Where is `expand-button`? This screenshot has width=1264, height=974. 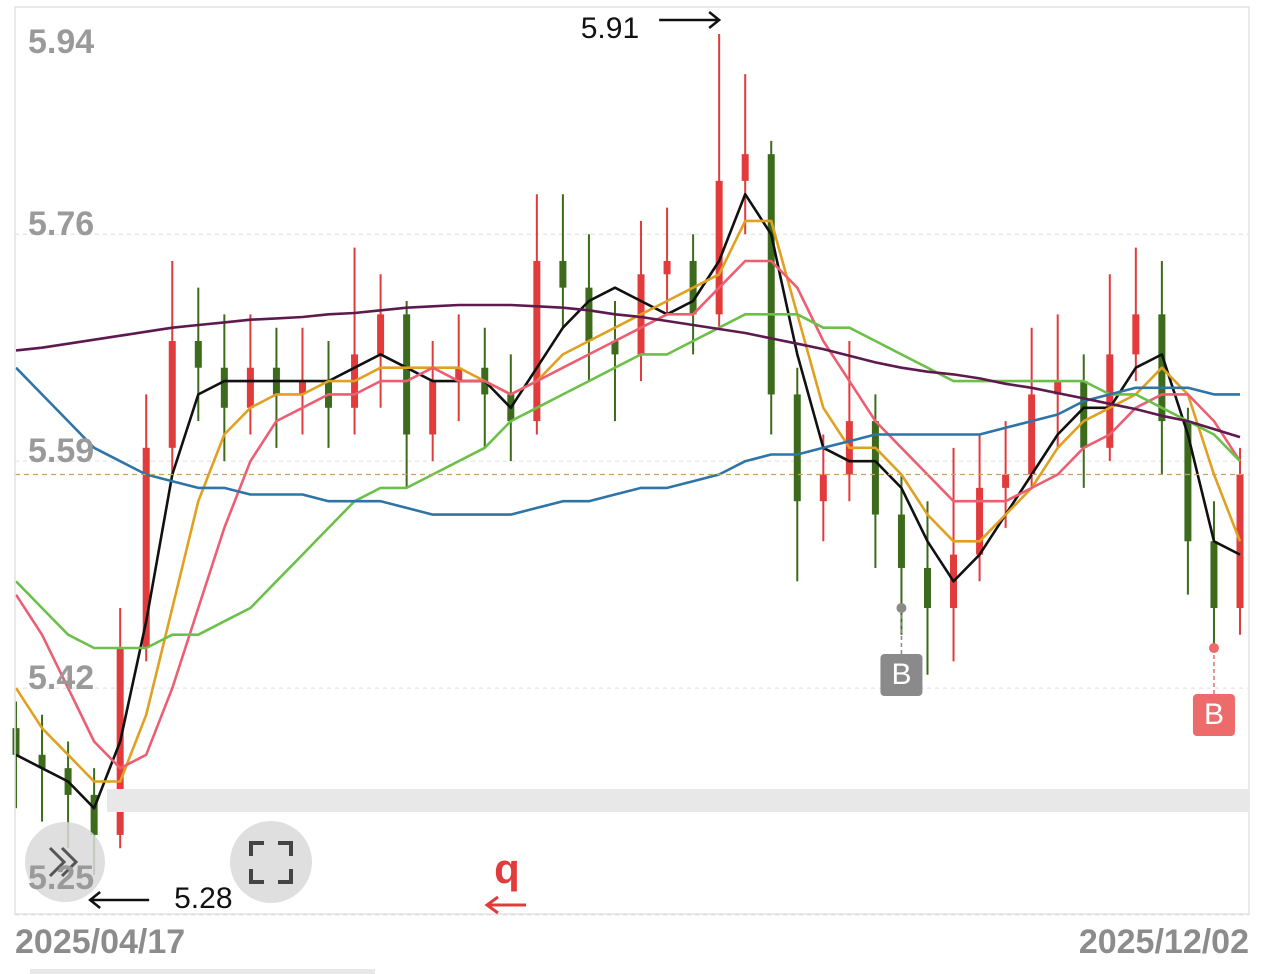
expand-button is located at coordinates (65, 862).